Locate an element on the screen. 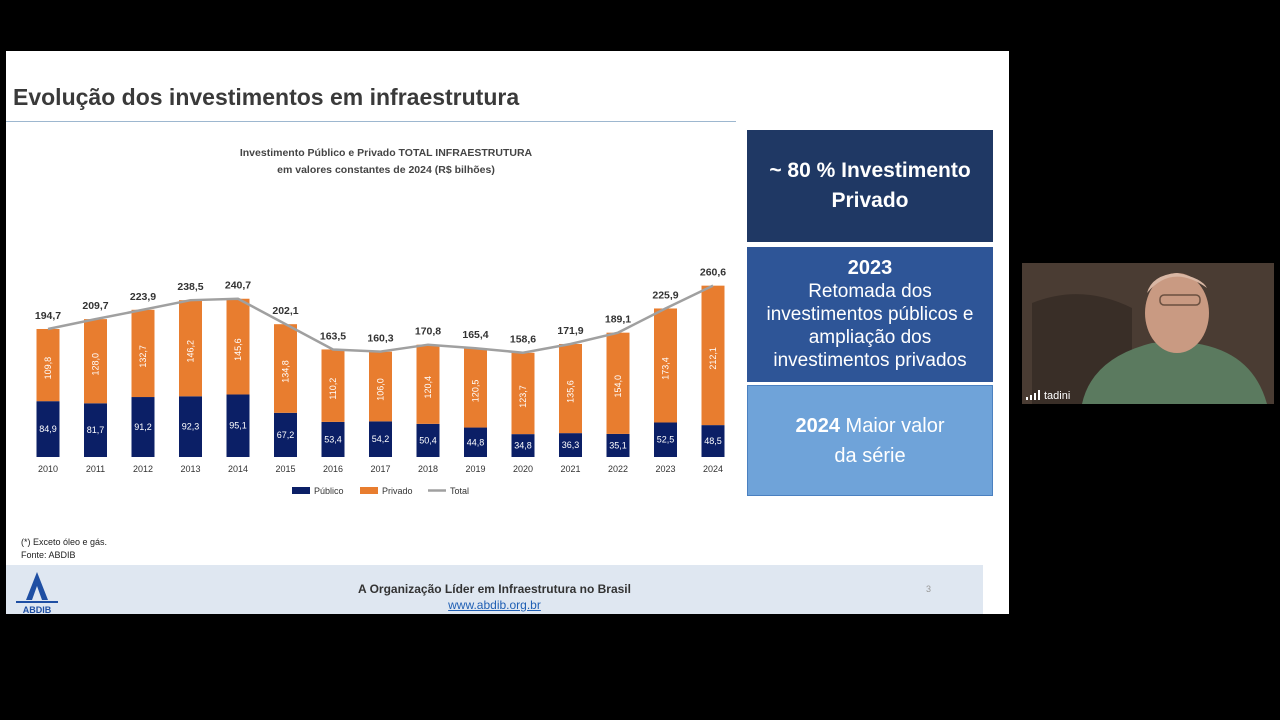 The width and height of the screenshot is (1280, 720). label-total: 209,7 is located at coordinates (95, 306).